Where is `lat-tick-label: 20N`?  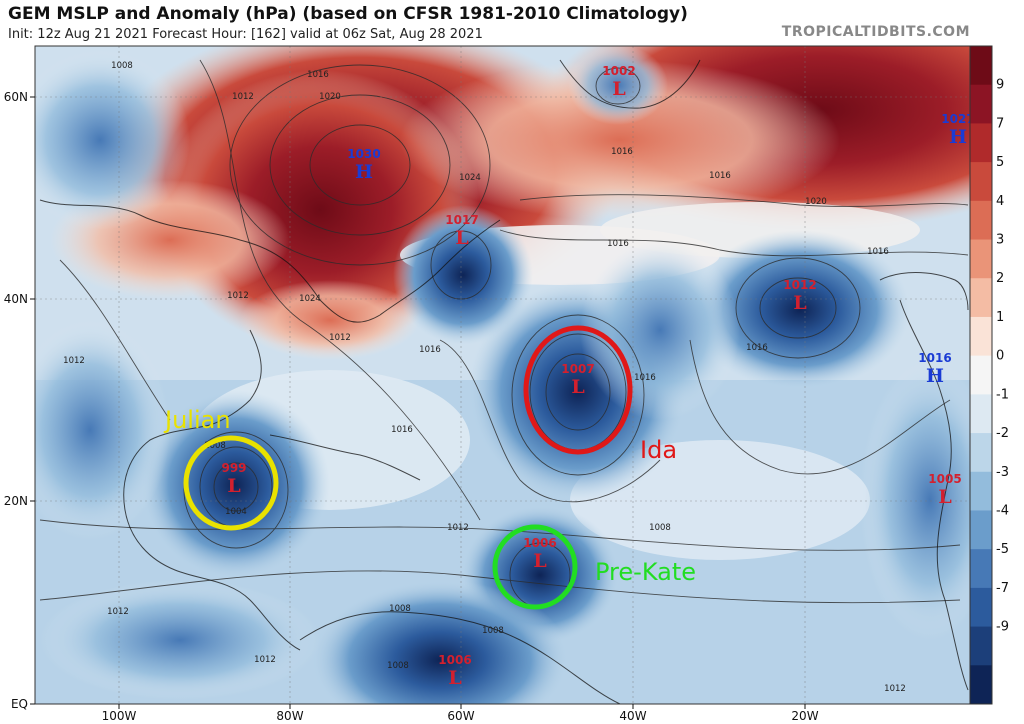 lat-tick-label: 20N is located at coordinates (16, 501).